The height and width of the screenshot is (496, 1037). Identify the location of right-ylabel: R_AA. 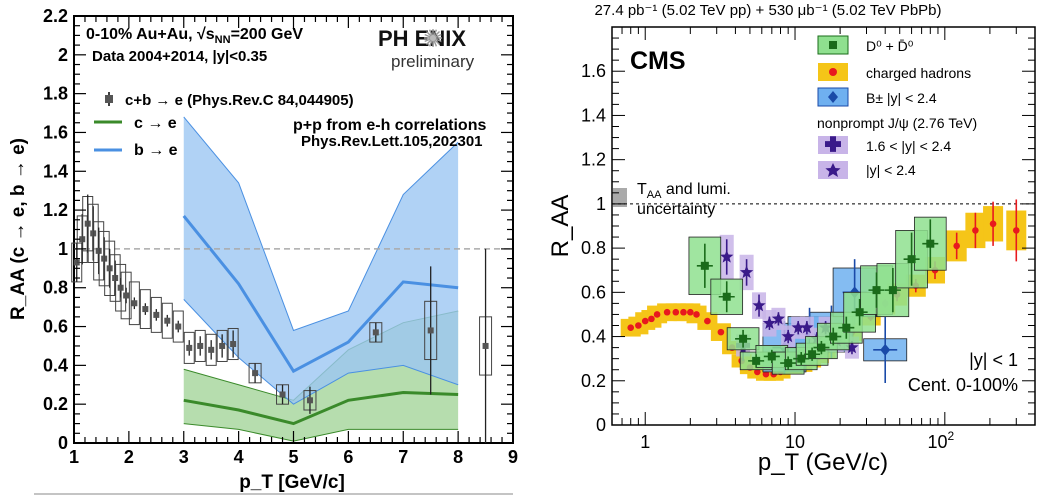
(560, 226).